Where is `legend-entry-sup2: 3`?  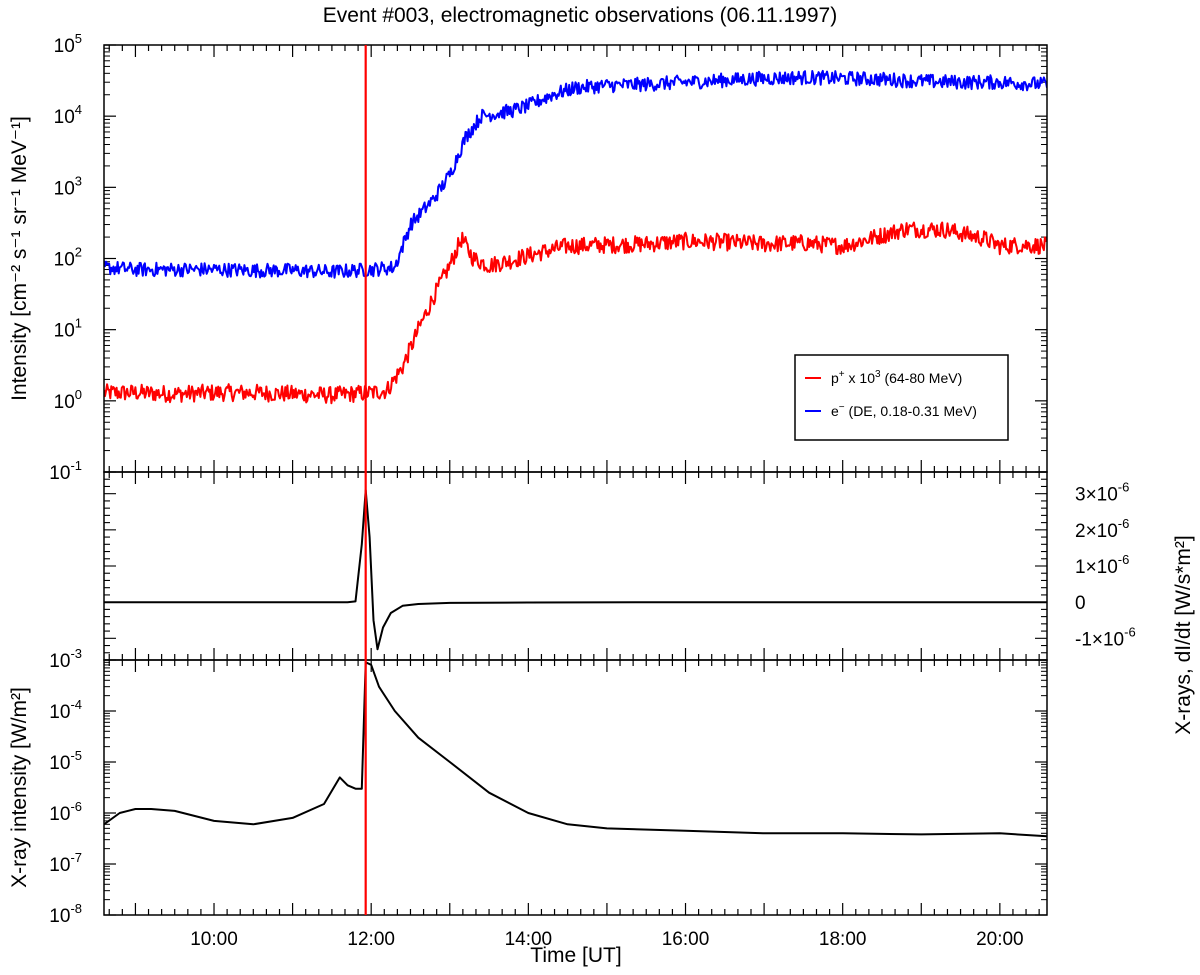
legend-entry-sup2: 3 is located at coordinates (878, 374).